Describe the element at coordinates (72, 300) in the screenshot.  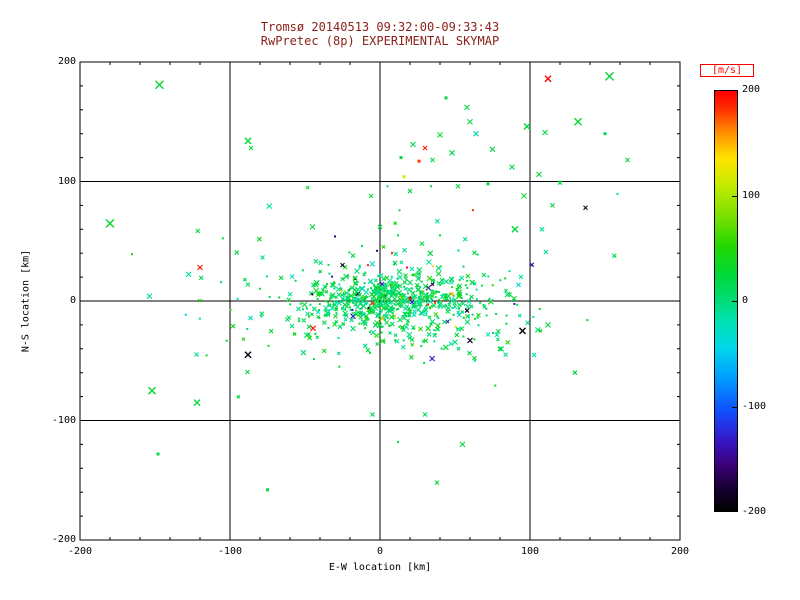
I see `y-tick-label: 0` at that location.